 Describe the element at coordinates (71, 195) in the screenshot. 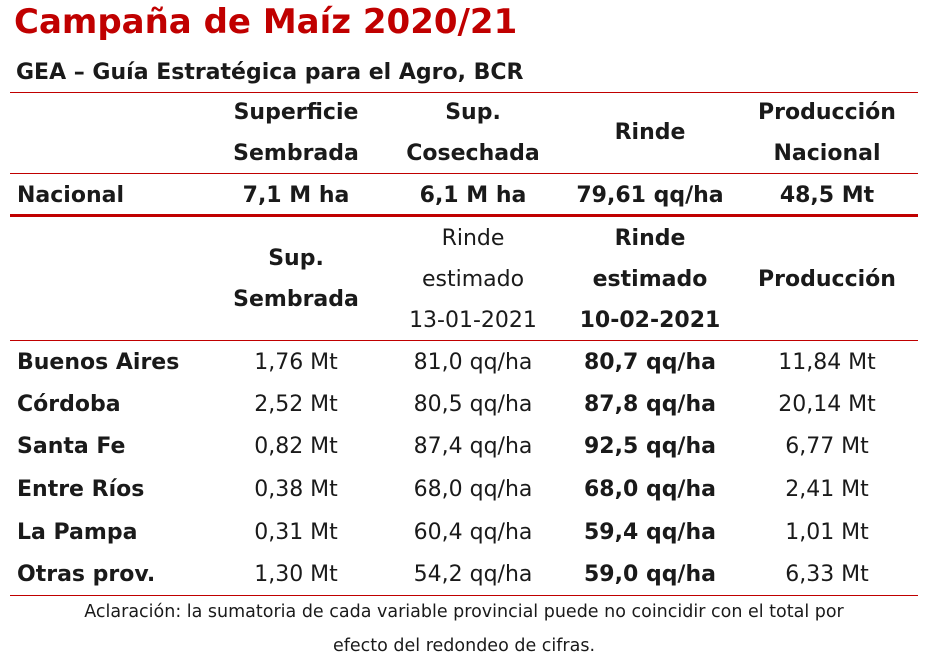

I see `national-label: Nacional` at that location.